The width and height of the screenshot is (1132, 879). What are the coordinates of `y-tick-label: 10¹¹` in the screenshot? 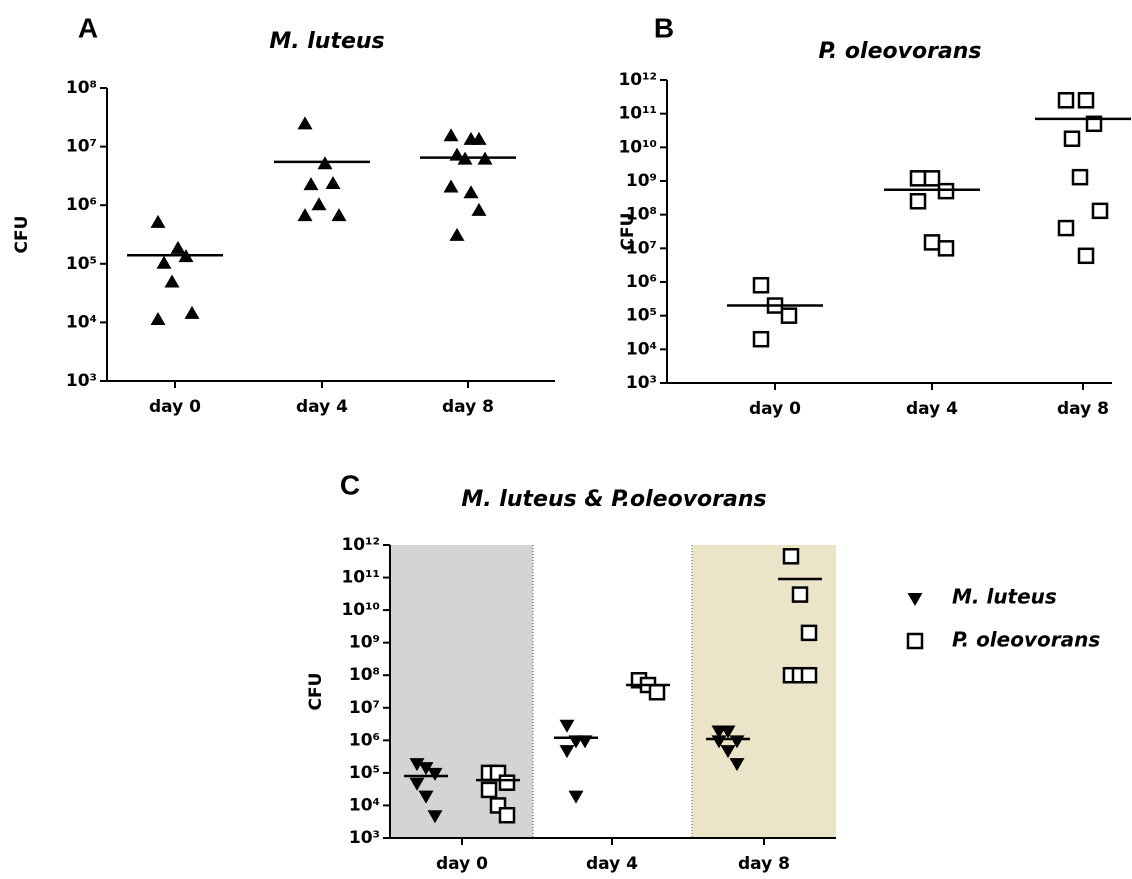 It's located at (637, 114).